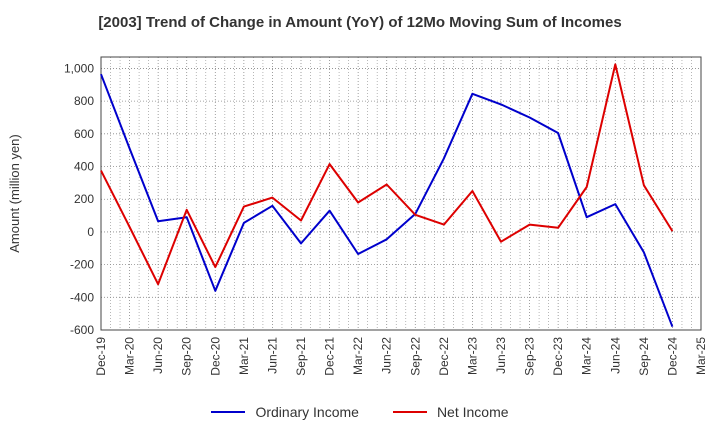  What do you see at coordinates (587, 356) in the screenshot?
I see `x-tick-label: Mar-24` at bounding box center [587, 356].